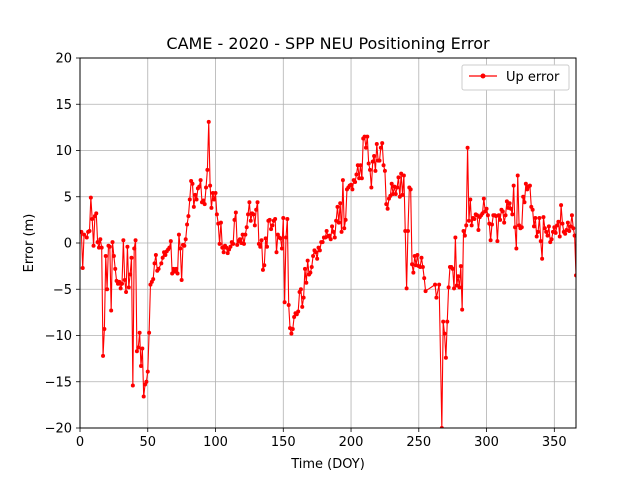  What do you see at coordinates (58, 336) in the screenshot?
I see `y-tick-label: −10` at bounding box center [58, 336].